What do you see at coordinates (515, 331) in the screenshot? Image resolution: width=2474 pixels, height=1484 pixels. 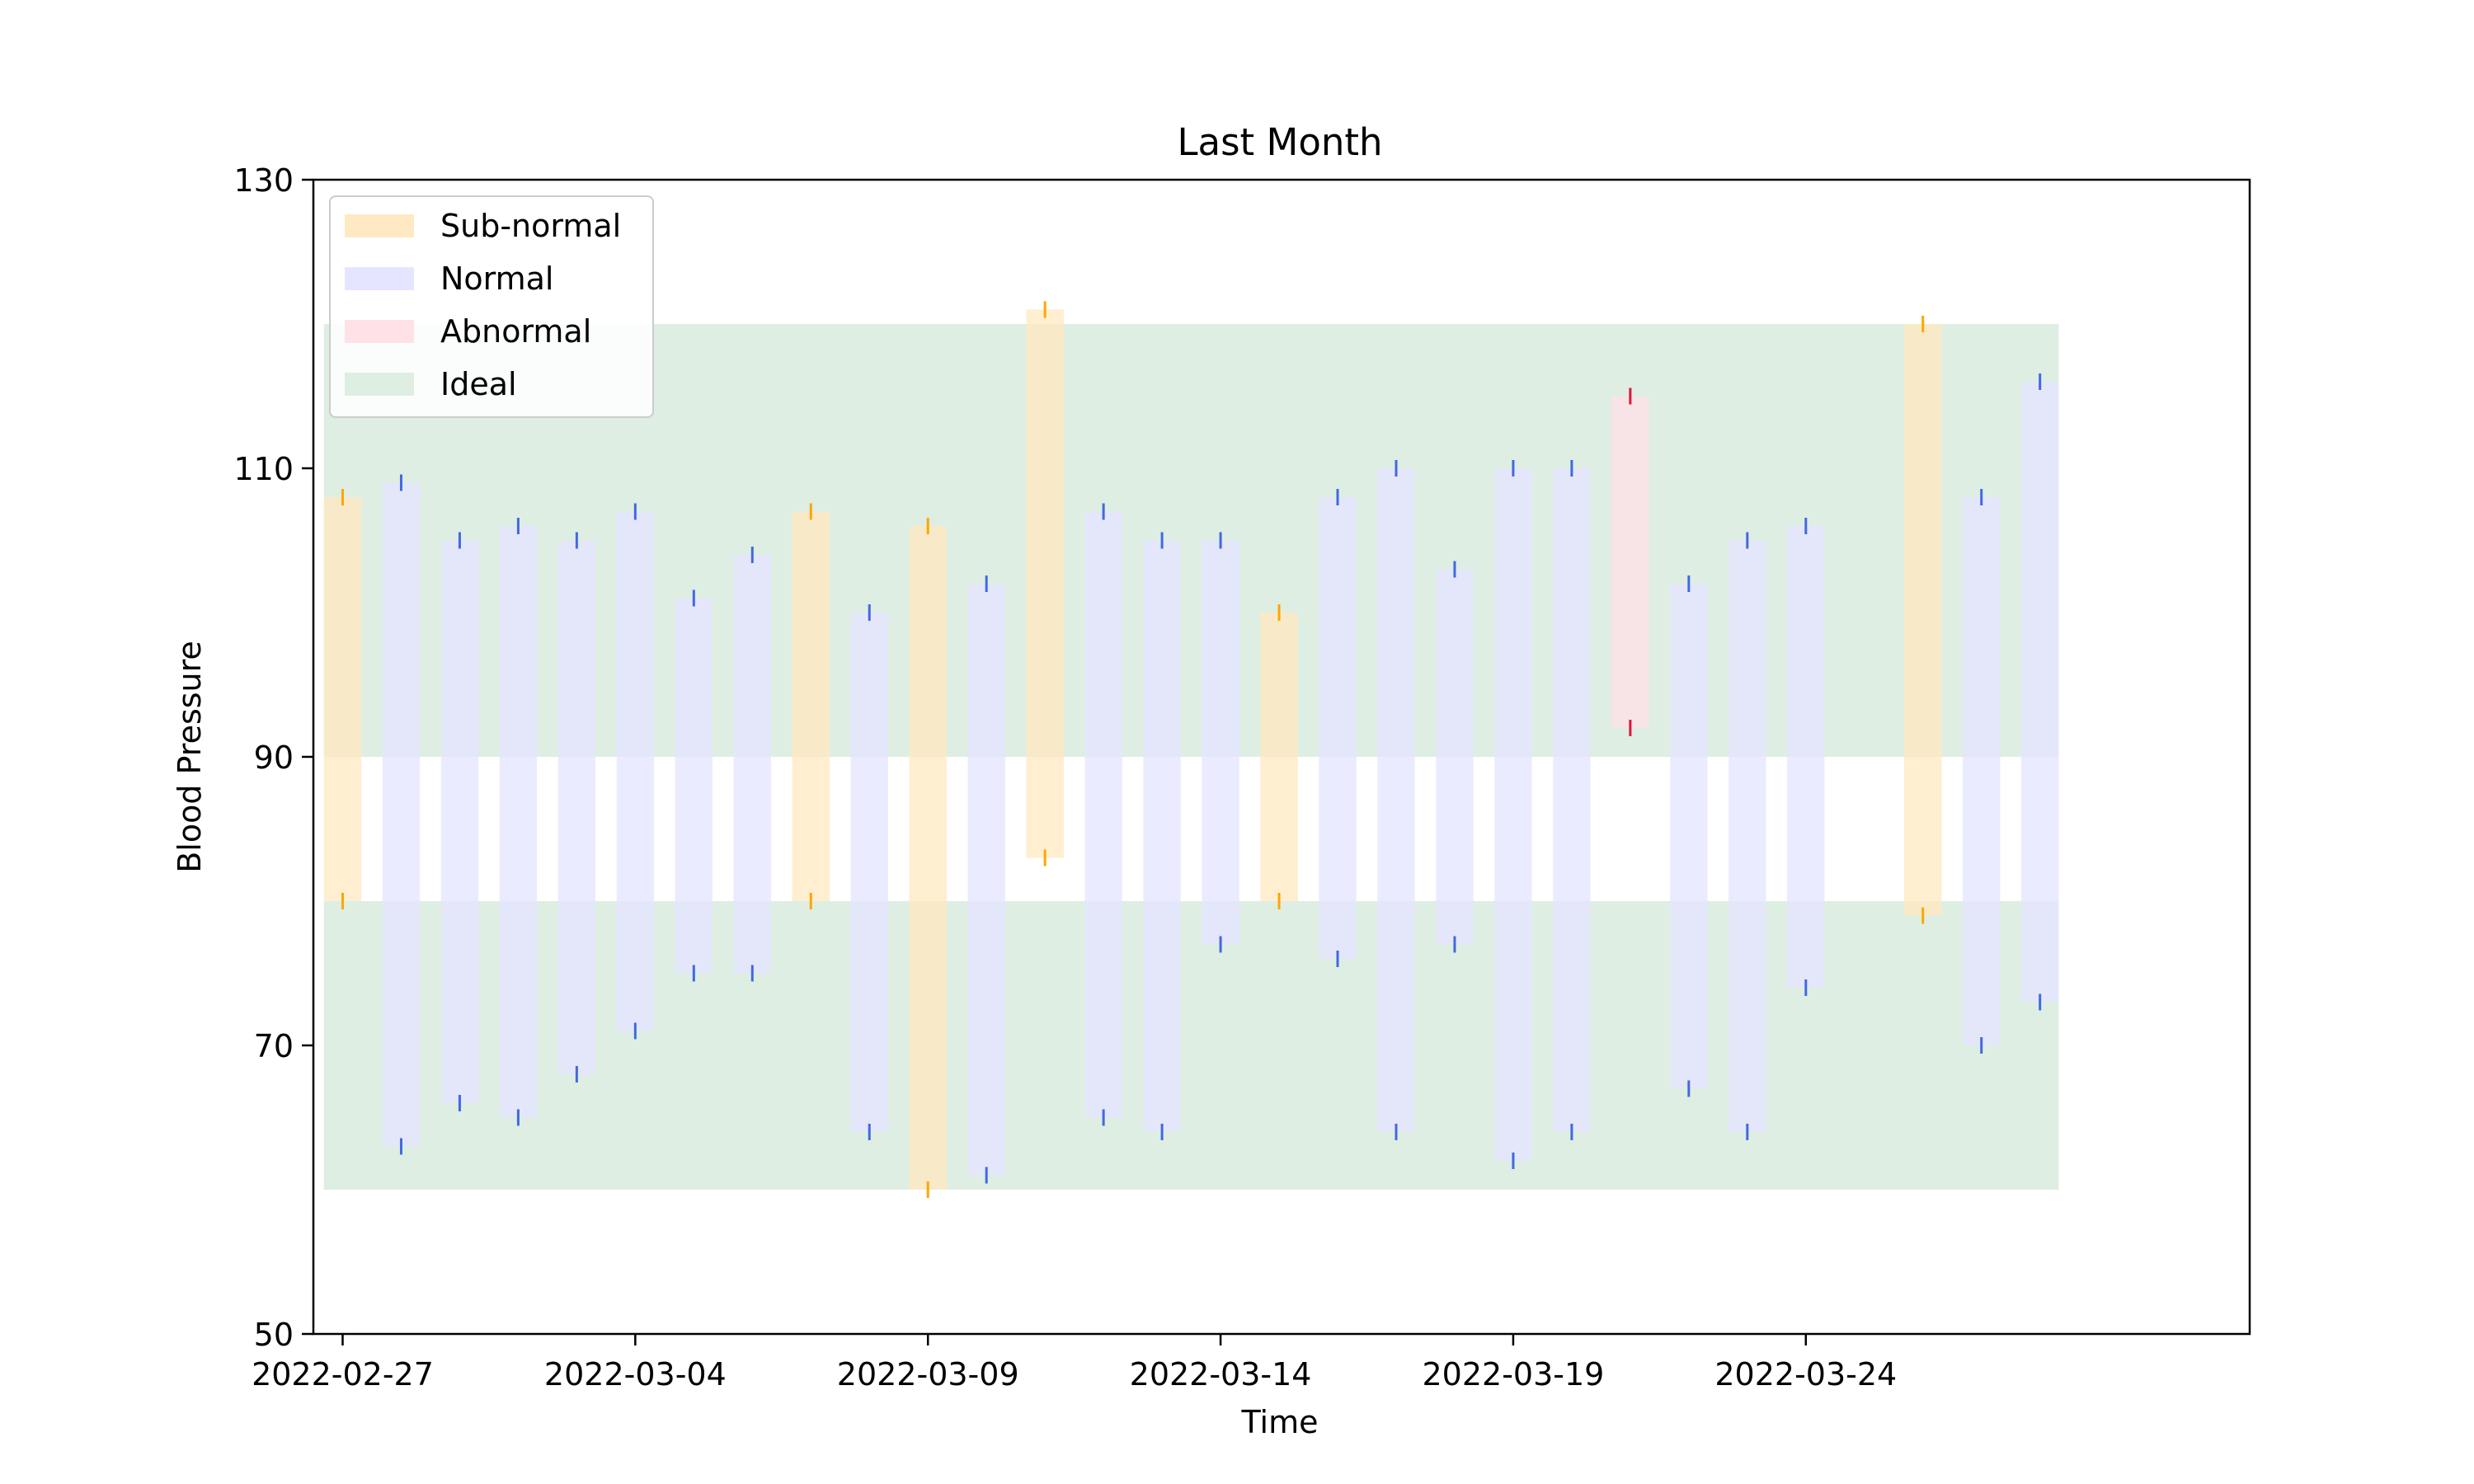 I see `legend-label: Abnormal` at bounding box center [515, 331].